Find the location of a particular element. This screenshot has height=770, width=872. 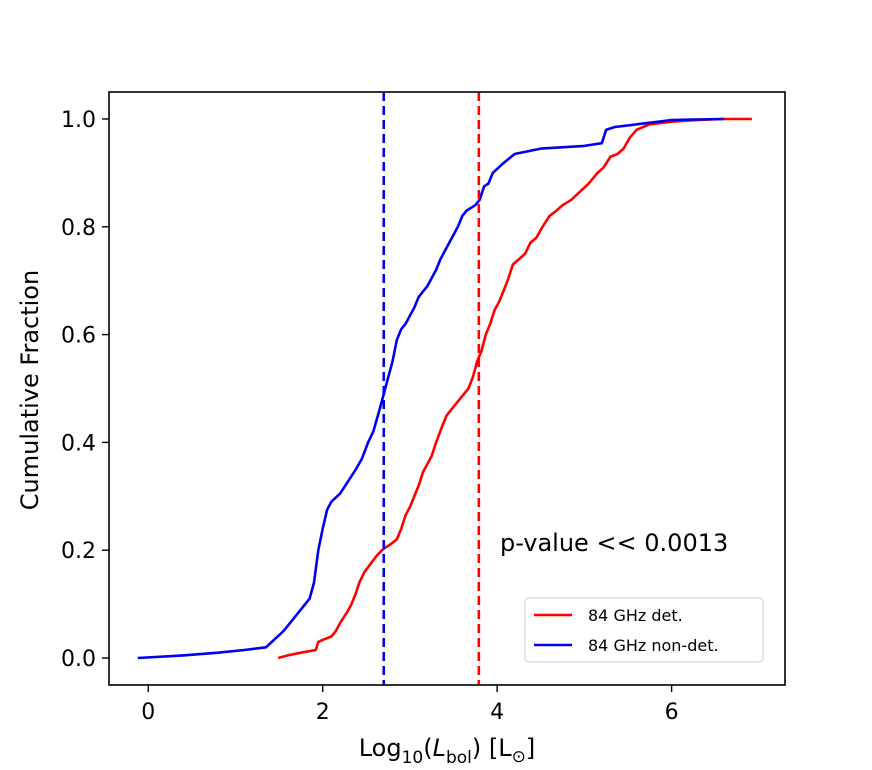

legend-box is located at coordinates (644, 630).